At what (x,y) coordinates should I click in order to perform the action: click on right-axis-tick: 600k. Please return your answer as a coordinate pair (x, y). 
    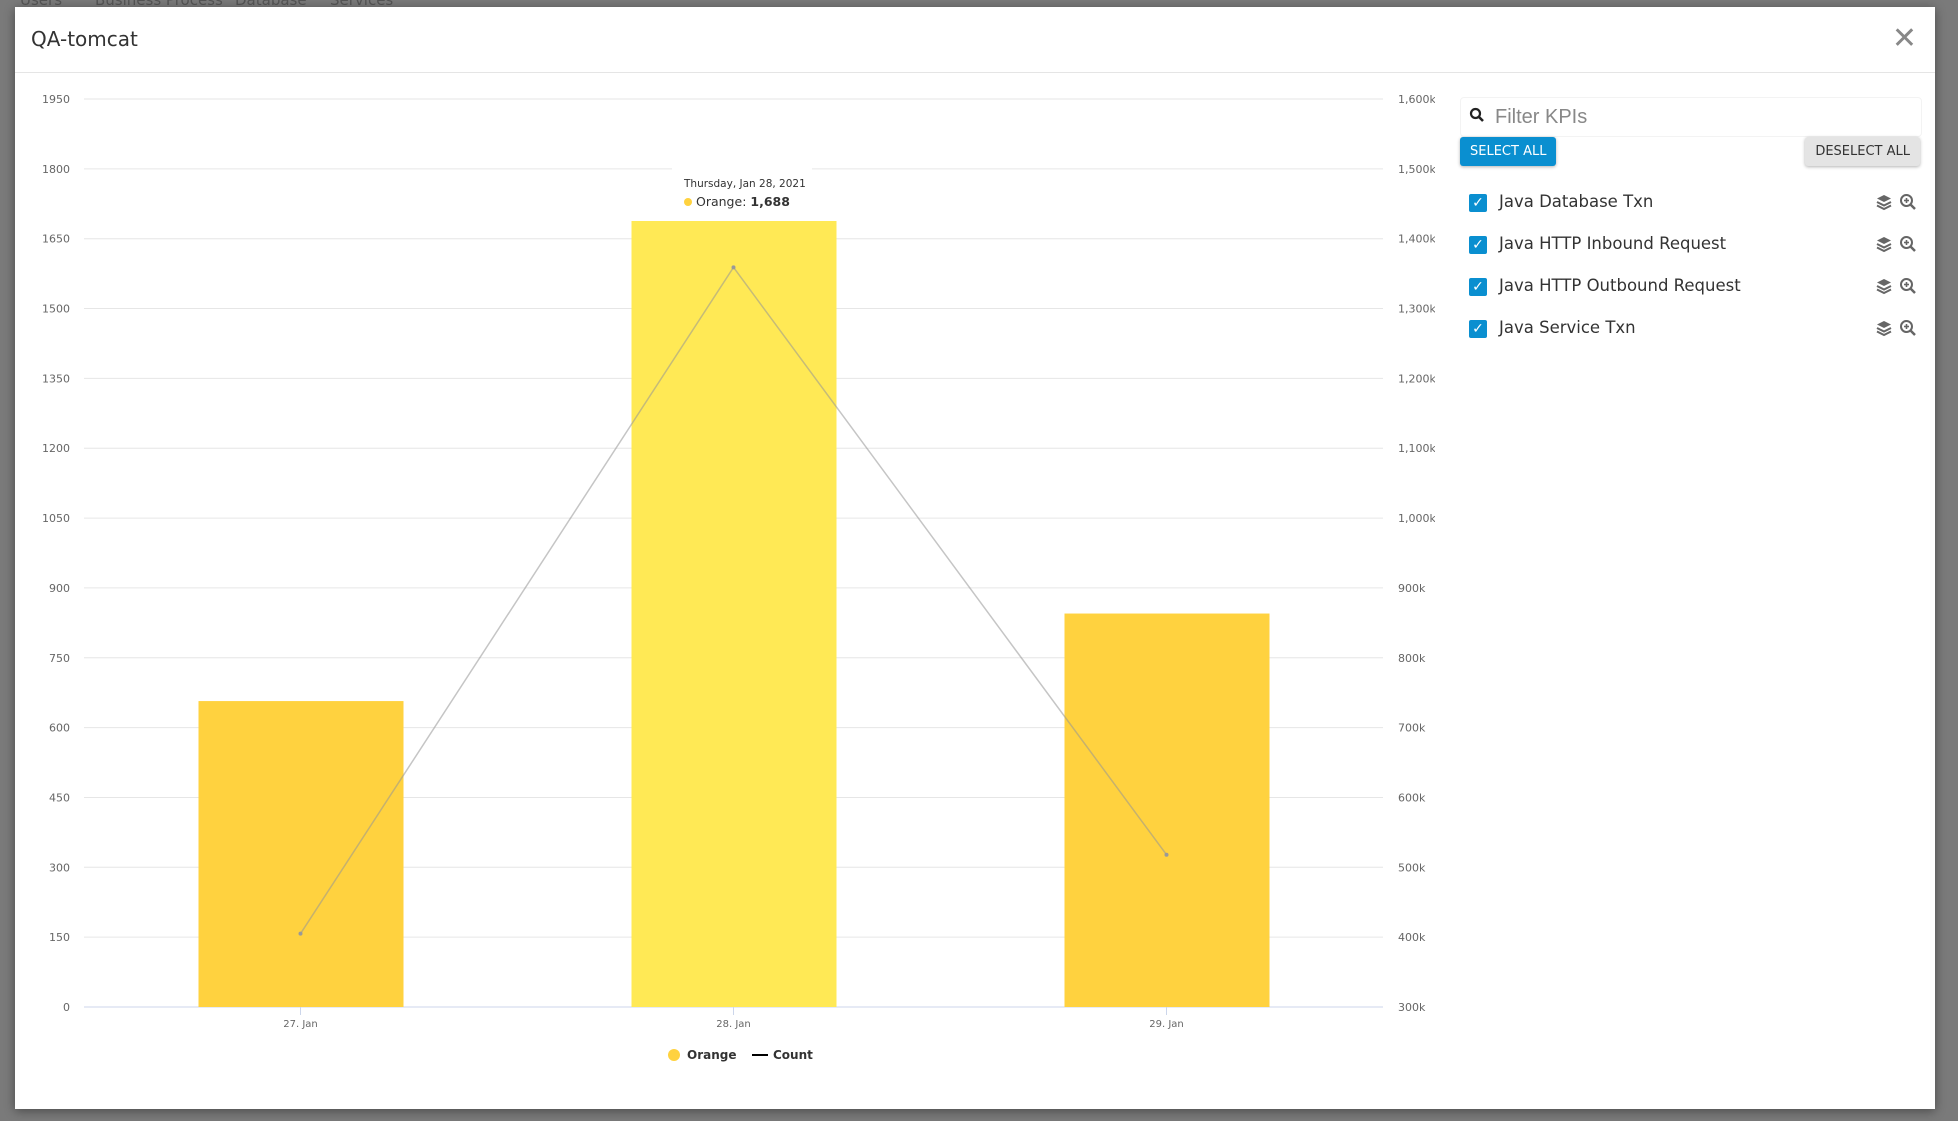
    Looking at the image, I should click on (1412, 797).